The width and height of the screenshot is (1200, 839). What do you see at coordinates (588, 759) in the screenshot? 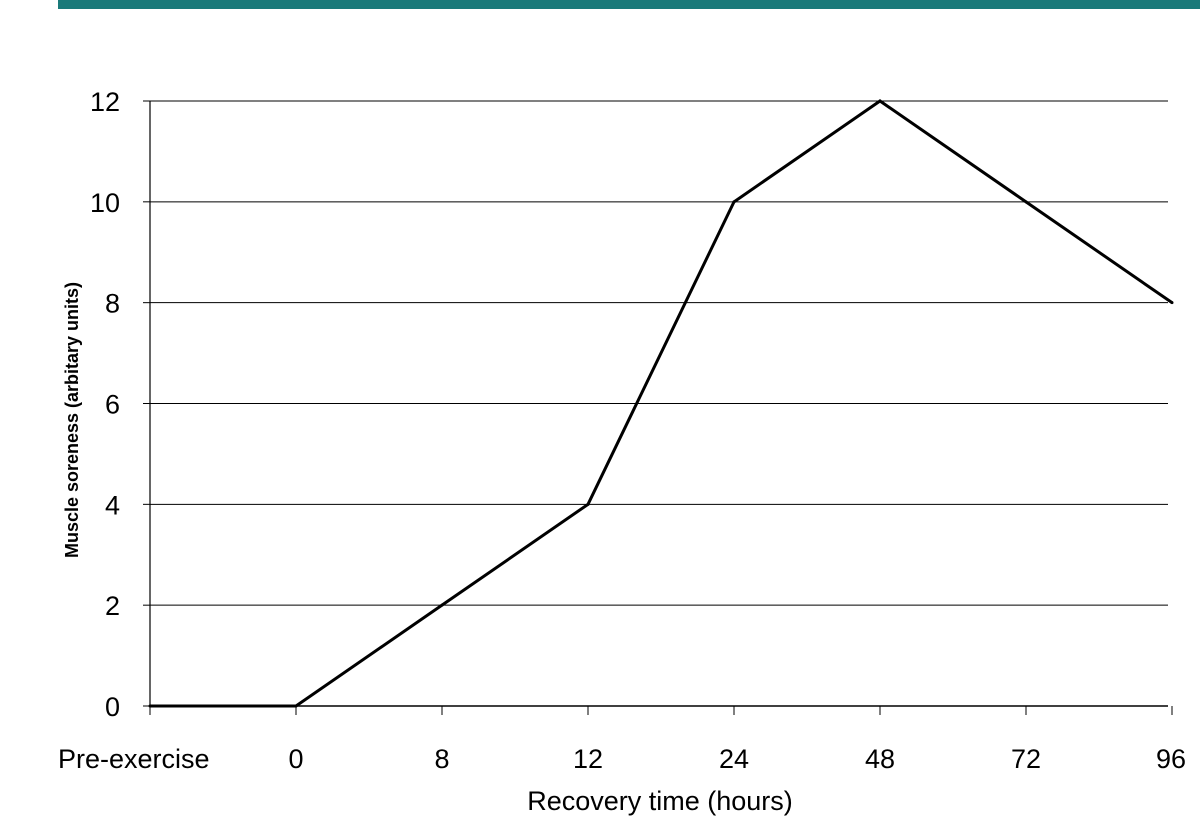
I see `x-tick-label: 12` at bounding box center [588, 759].